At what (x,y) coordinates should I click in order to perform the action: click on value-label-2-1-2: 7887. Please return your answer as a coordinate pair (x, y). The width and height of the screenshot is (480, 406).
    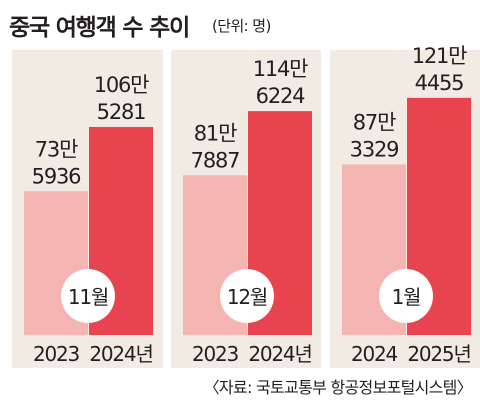
    Looking at the image, I should click on (215, 160).